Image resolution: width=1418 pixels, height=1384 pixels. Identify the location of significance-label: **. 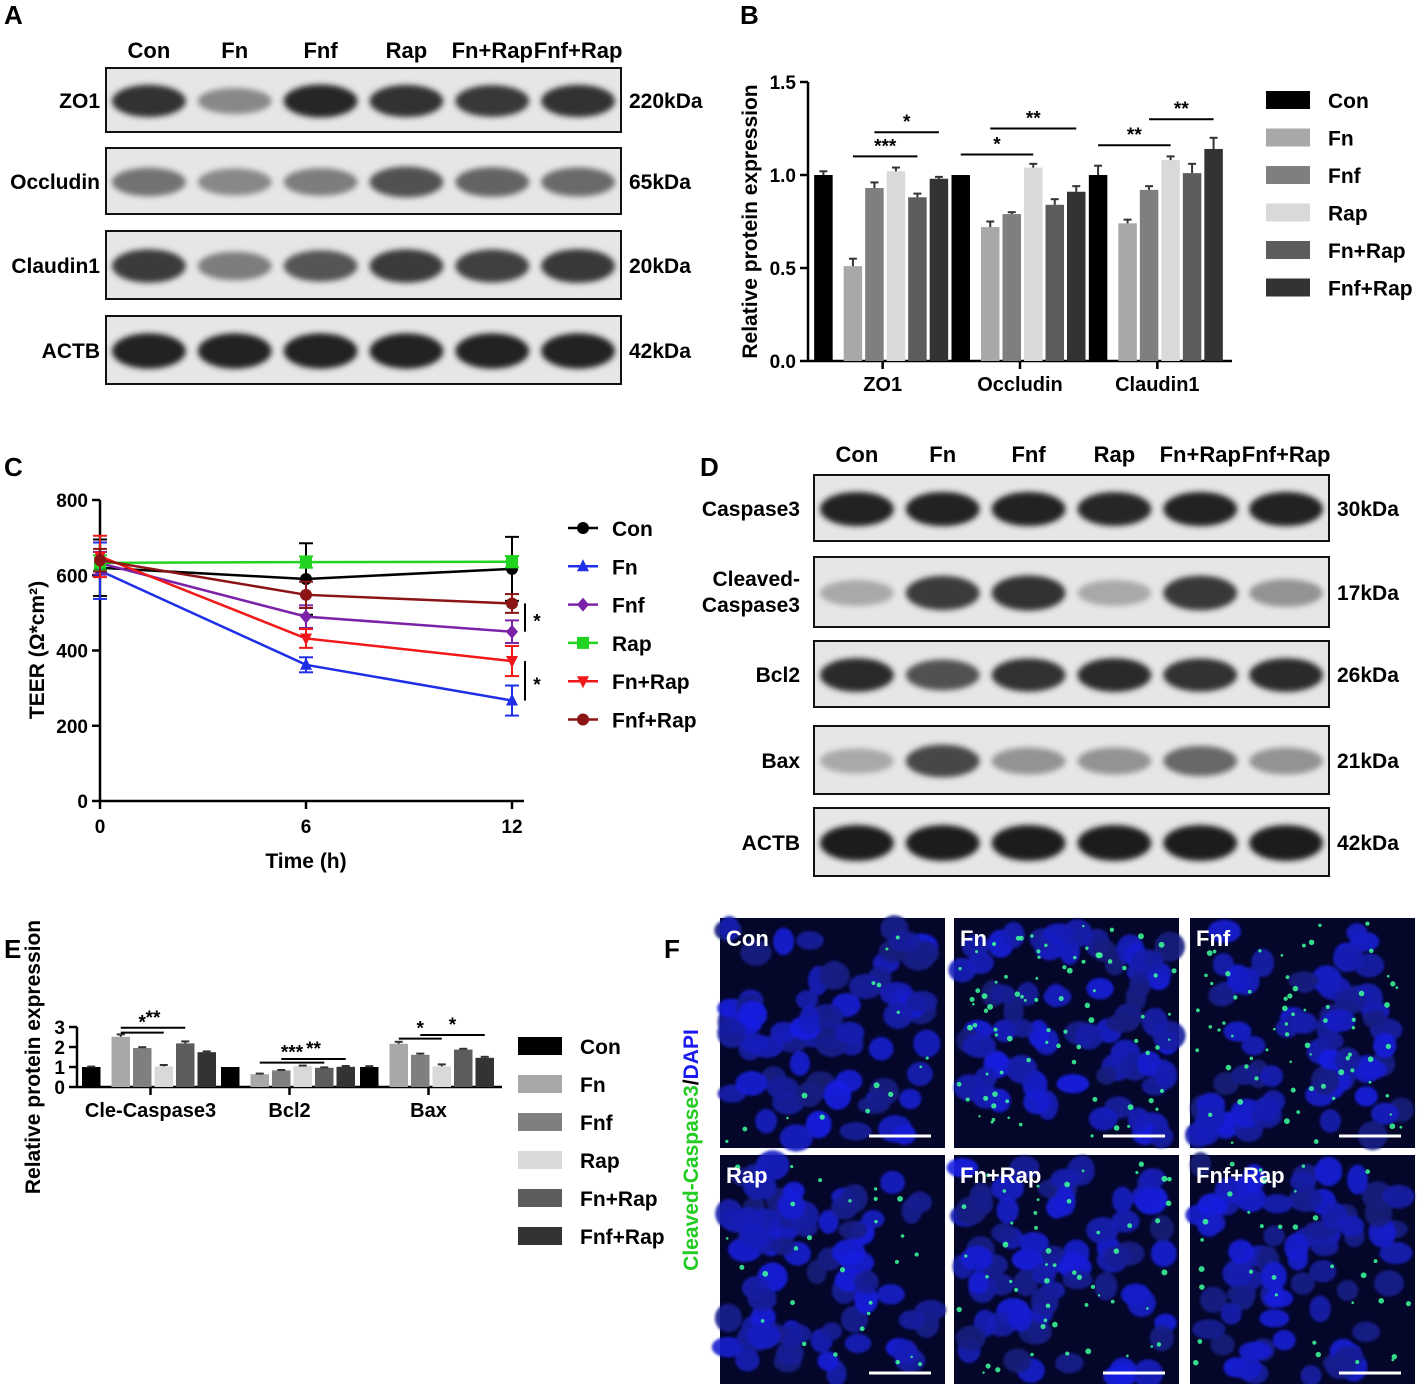
(153, 1018).